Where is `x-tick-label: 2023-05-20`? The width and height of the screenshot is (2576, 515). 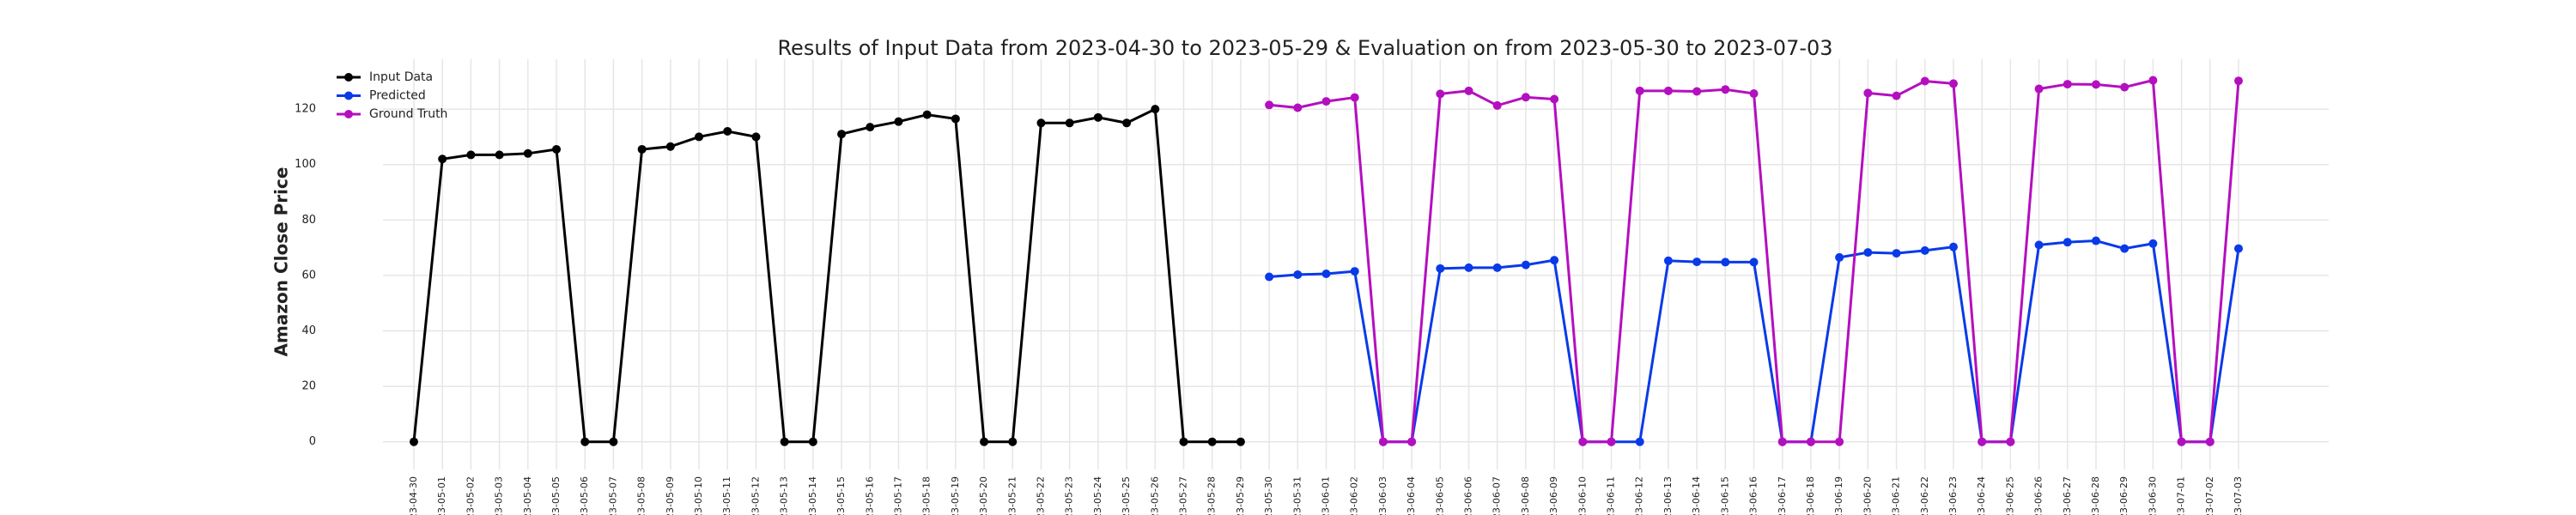
x-tick-label: 2023-05-20 is located at coordinates (984, 495).